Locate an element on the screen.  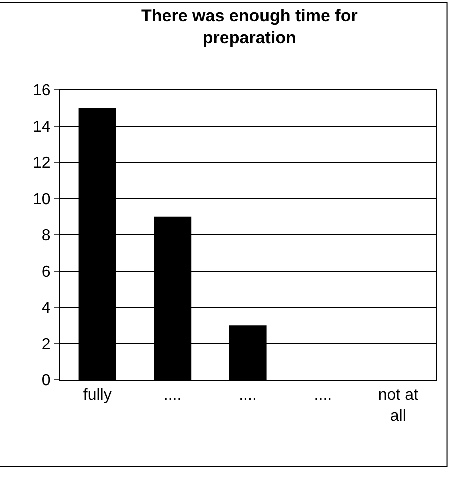
y-tick-label: 10 is located at coordinates (42, 199).